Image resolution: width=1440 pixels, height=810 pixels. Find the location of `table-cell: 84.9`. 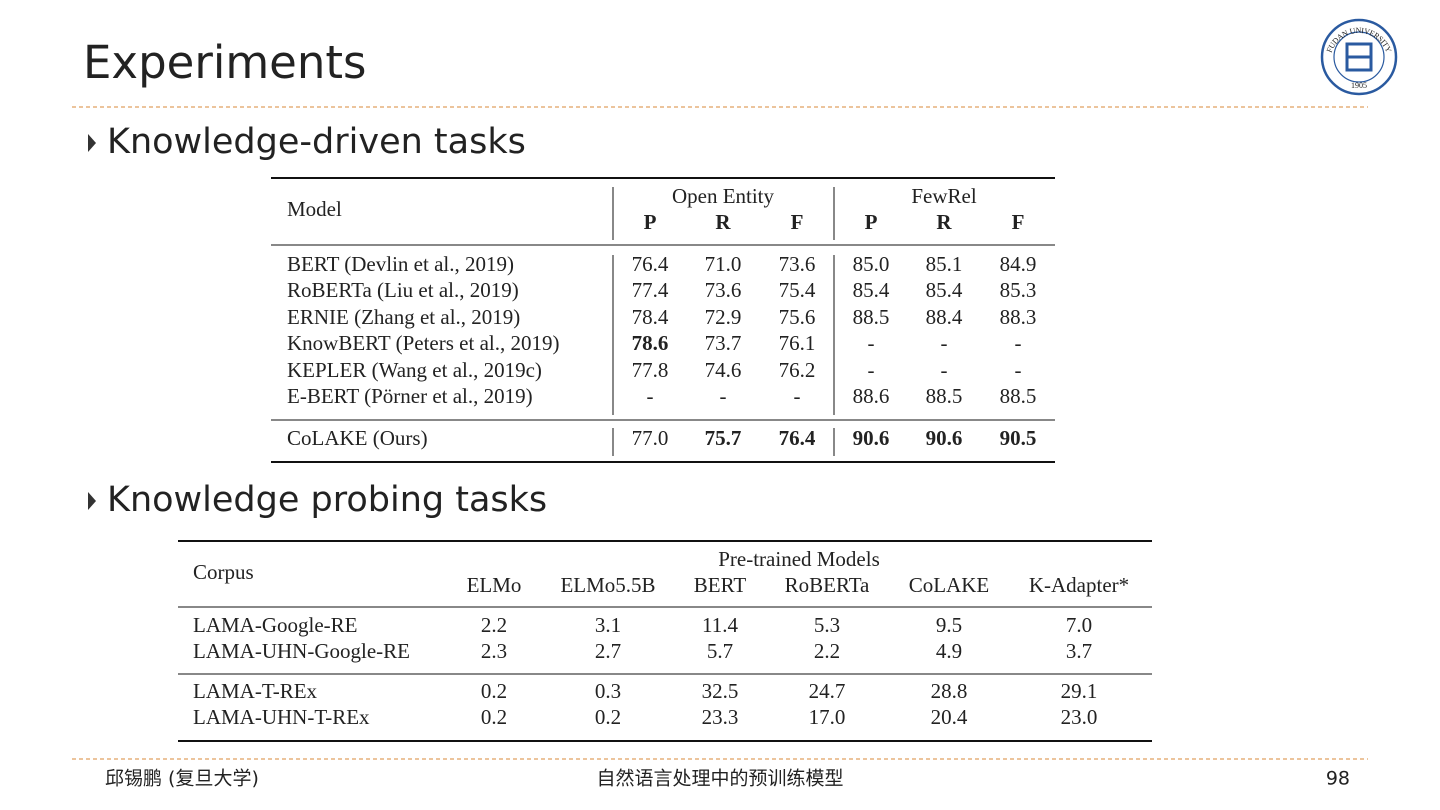

table-cell: 84.9 is located at coordinates (1018, 264).